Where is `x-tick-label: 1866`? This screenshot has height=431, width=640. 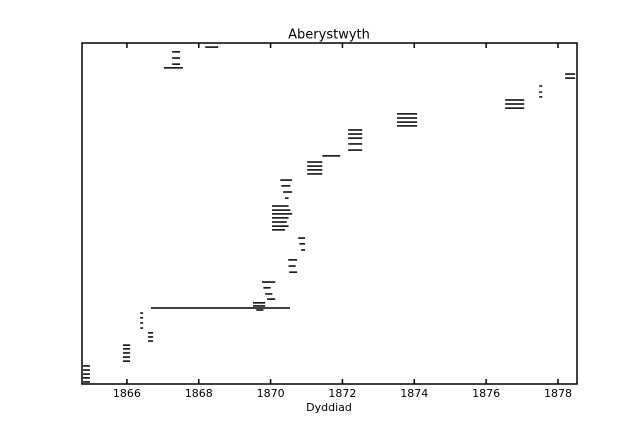
x-tick-label: 1866 is located at coordinates (127, 393).